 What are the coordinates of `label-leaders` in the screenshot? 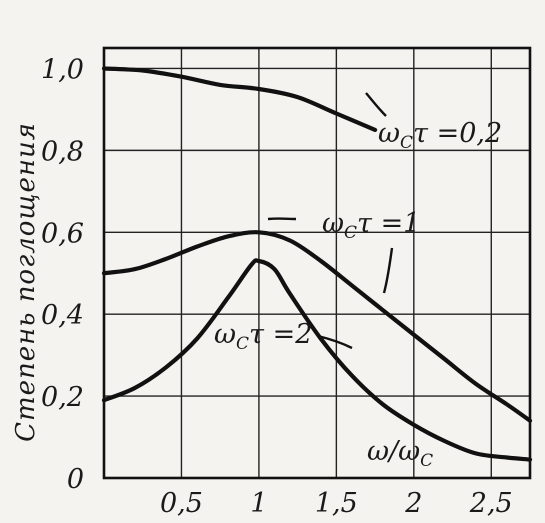 It's located at (330, 221).